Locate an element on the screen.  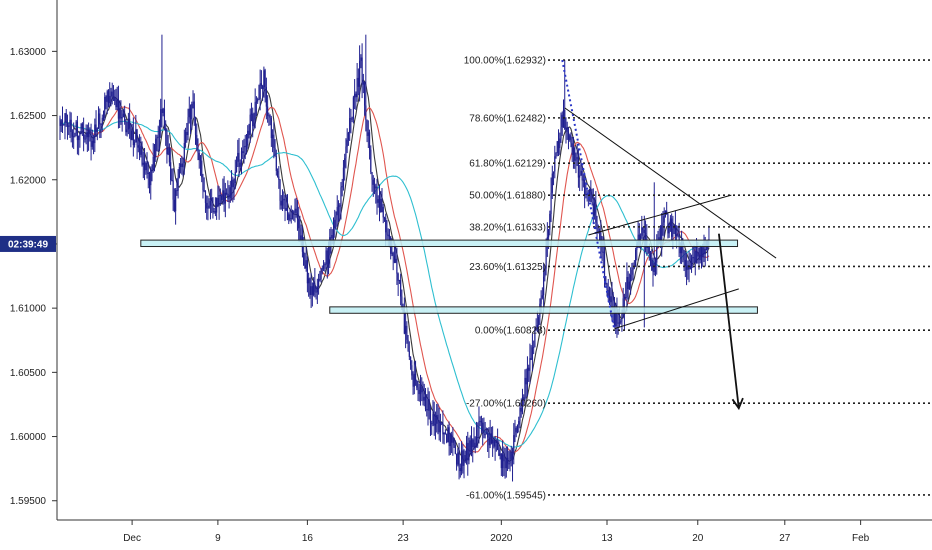
support-resistance-zones is located at coordinates (449, 276).